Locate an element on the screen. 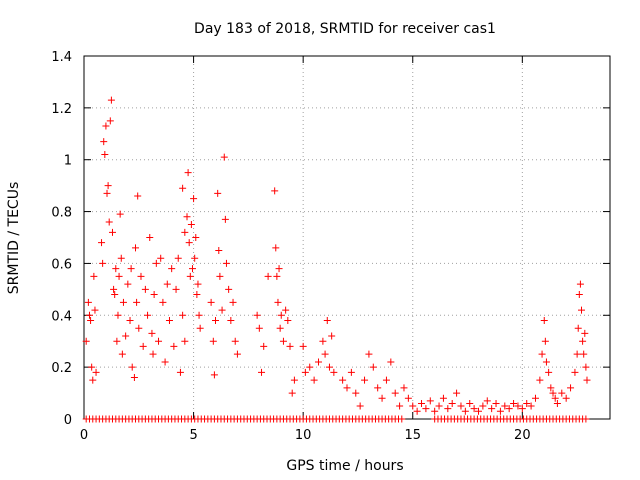 The width and height of the screenshot is (640, 480). y-axis-label: SRMTID / TECUs is located at coordinates (14, 238).